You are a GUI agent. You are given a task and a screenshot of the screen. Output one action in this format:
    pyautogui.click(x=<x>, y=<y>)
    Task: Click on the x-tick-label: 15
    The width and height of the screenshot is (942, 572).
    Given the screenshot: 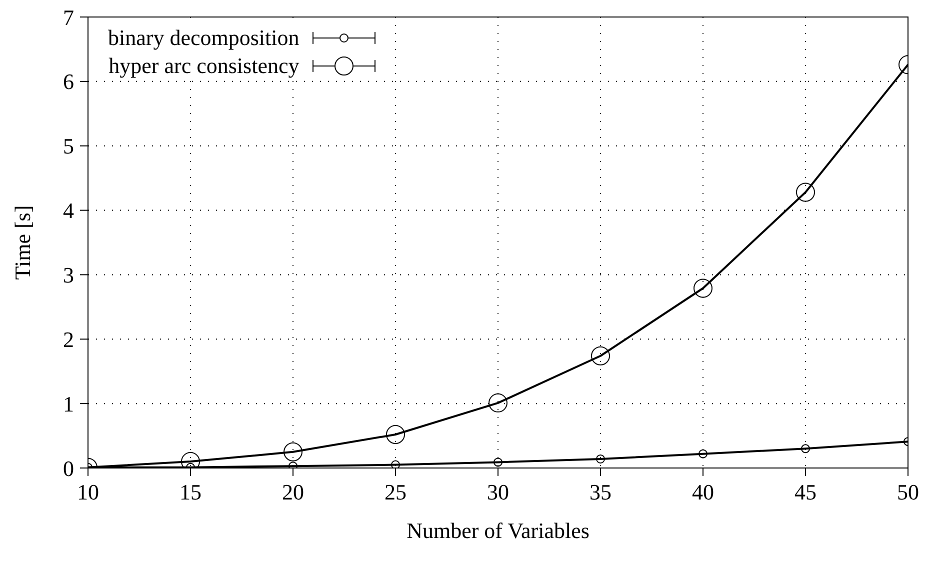 What is the action you would take?
    pyautogui.click(x=191, y=492)
    